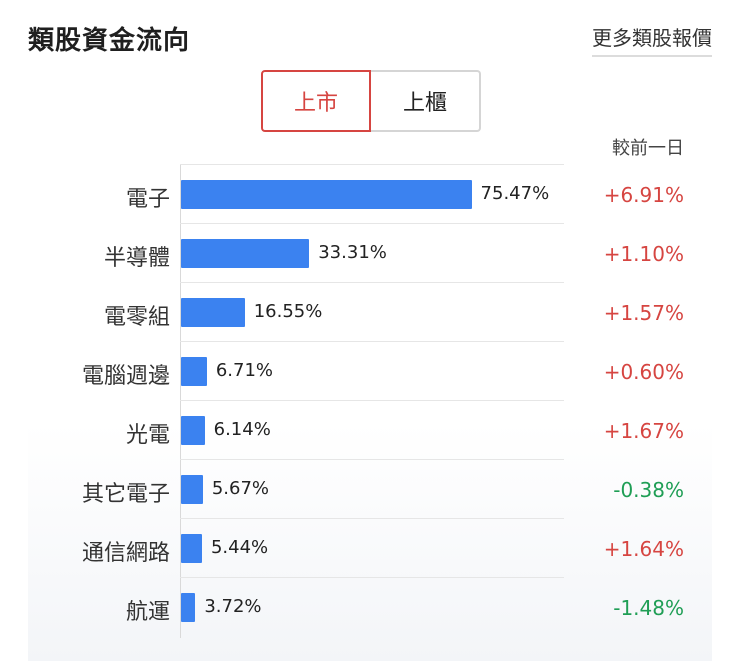 Image resolution: width=740 pixels, height=671 pixels. Describe the element at coordinates (515, 193) in the screenshot. I see `sector-value-label: 75.47%` at that location.